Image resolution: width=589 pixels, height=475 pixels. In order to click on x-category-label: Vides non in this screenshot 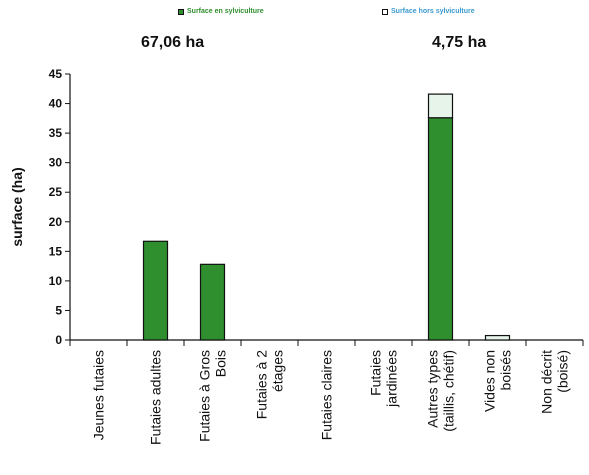, I will do `click(490, 381)`.